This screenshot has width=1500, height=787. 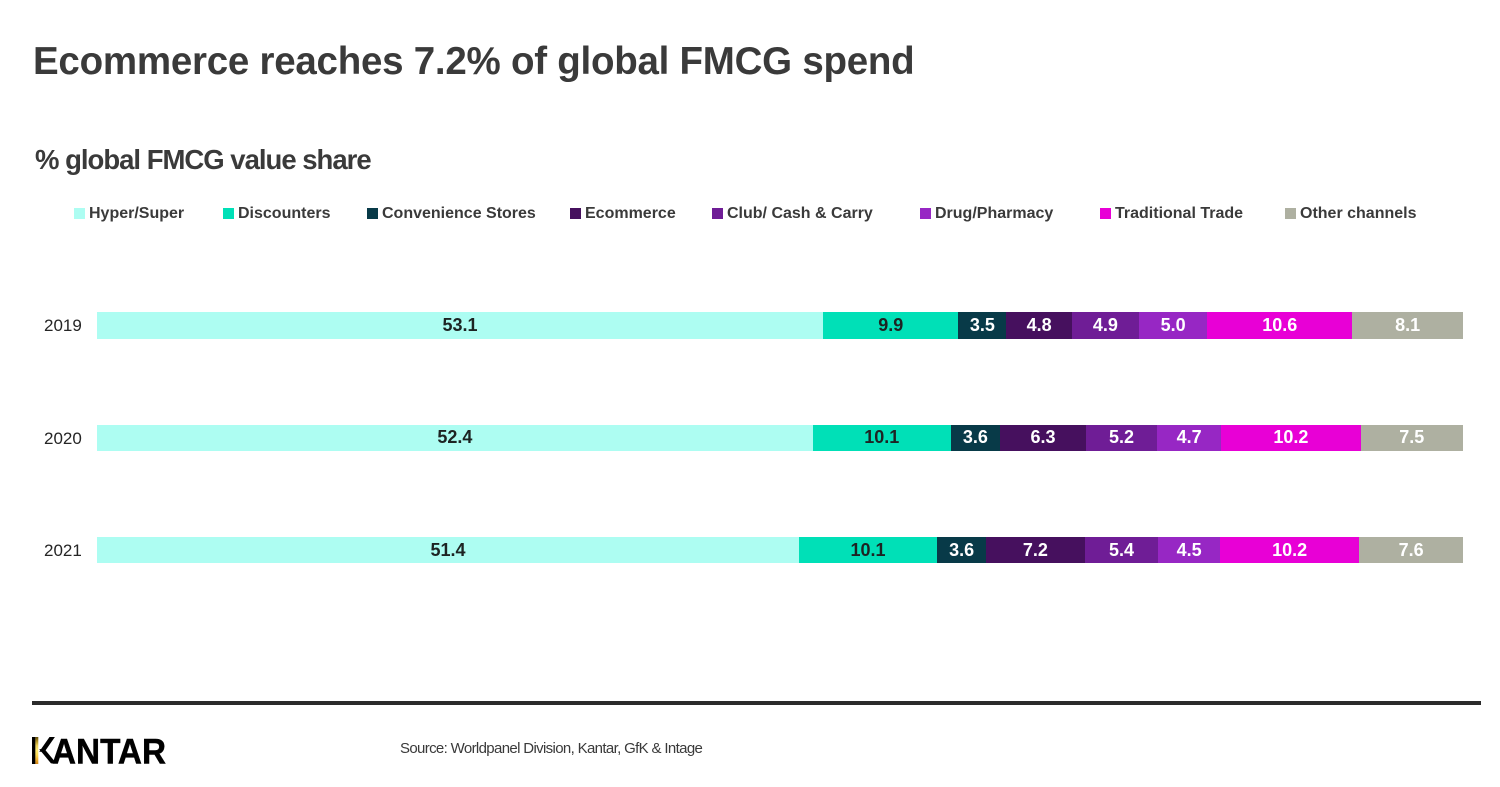 I want to click on svg-text: ANTAR, so click(x=109, y=750).